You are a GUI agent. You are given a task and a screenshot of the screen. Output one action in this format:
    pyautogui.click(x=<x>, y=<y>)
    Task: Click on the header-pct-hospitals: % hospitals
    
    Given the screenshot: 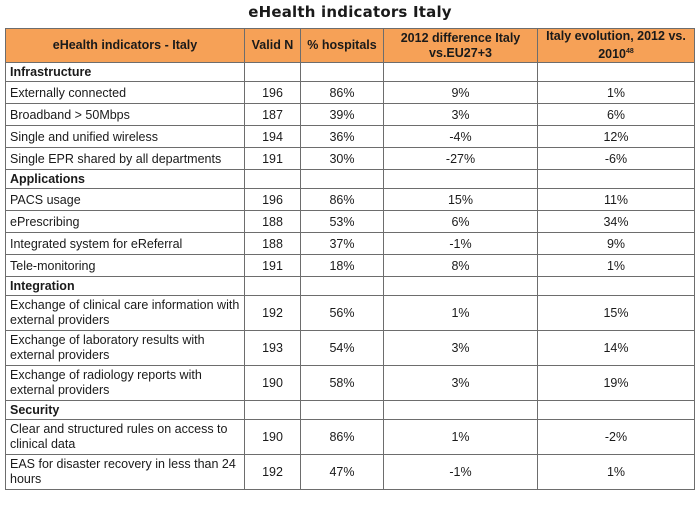 What is the action you would take?
    pyautogui.click(x=342, y=45)
    